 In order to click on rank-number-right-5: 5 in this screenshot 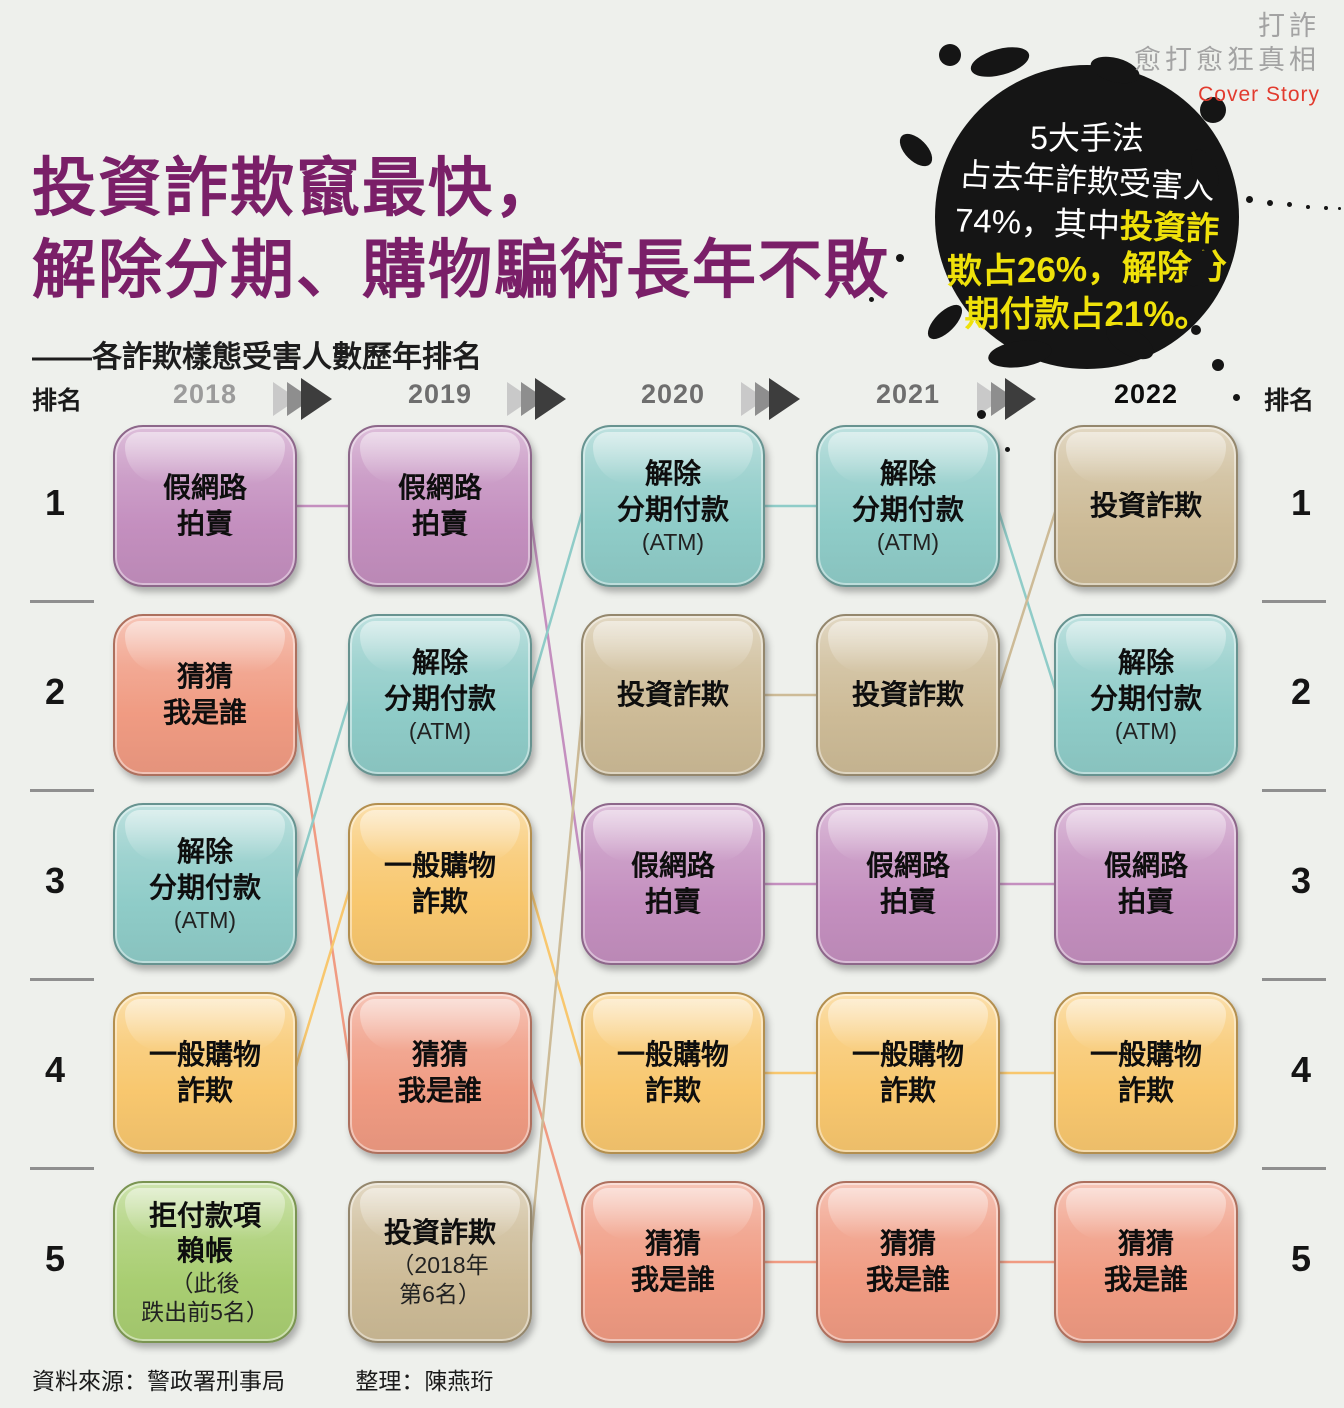, I will do `click(1301, 1258)`.